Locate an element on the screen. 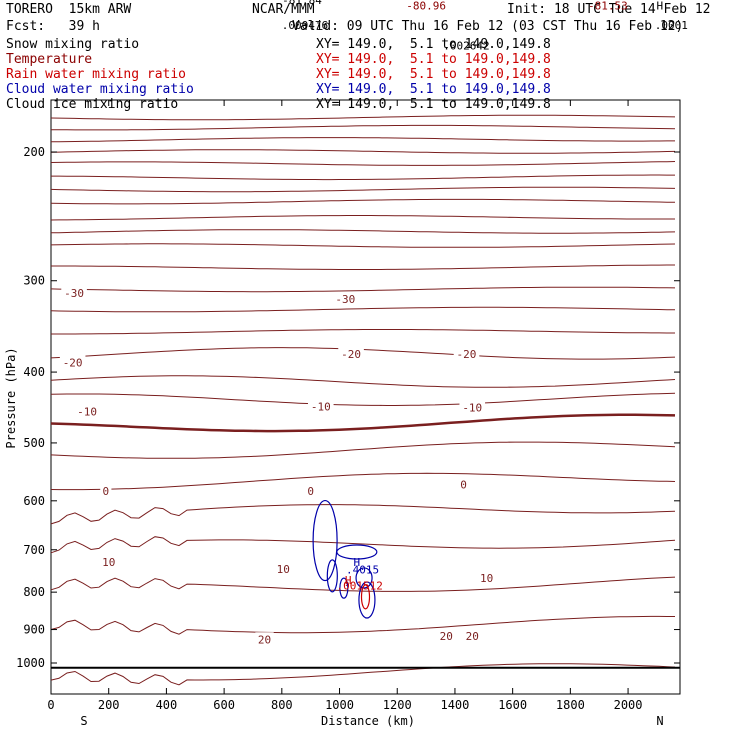  y-tick-label: 500 is located at coordinates (34, 443).